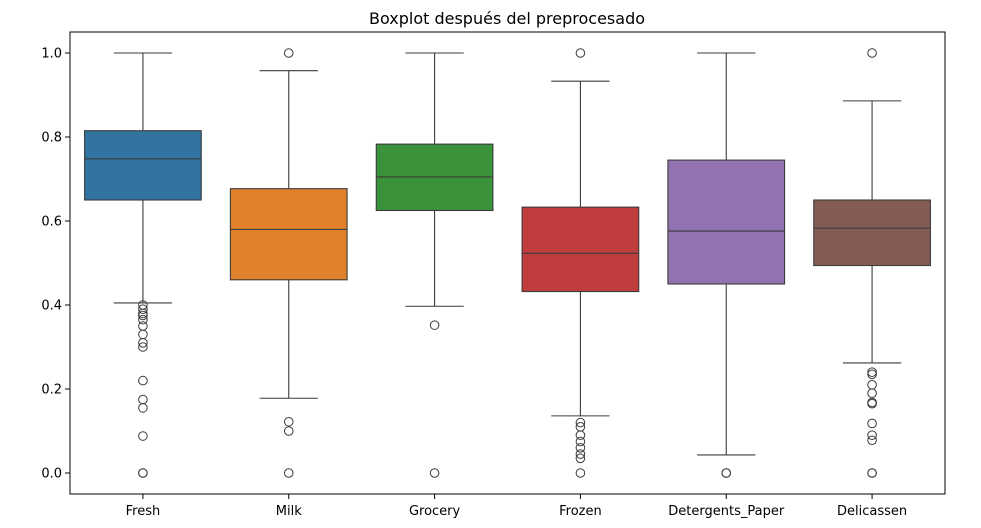 This screenshot has width=981, height=528. What do you see at coordinates (580, 511) in the screenshot?
I see `x-tick-label: Frozen` at bounding box center [580, 511].